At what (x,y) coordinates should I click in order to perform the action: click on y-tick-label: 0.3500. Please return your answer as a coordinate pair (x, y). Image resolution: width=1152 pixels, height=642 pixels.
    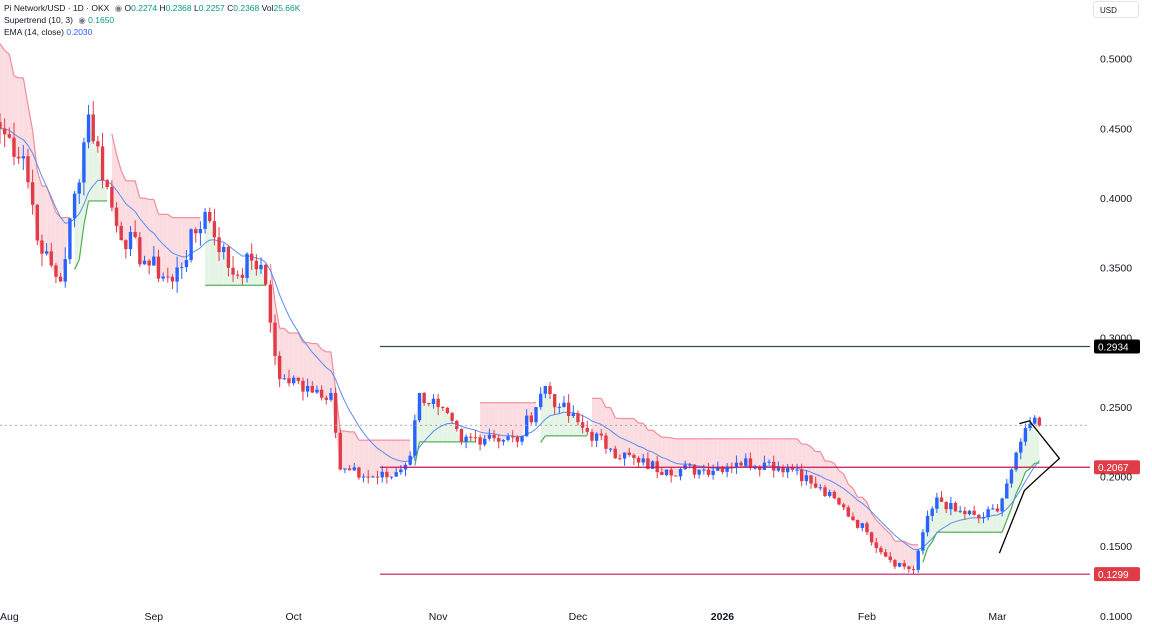
    Looking at the image, I should click on (1116, 269).